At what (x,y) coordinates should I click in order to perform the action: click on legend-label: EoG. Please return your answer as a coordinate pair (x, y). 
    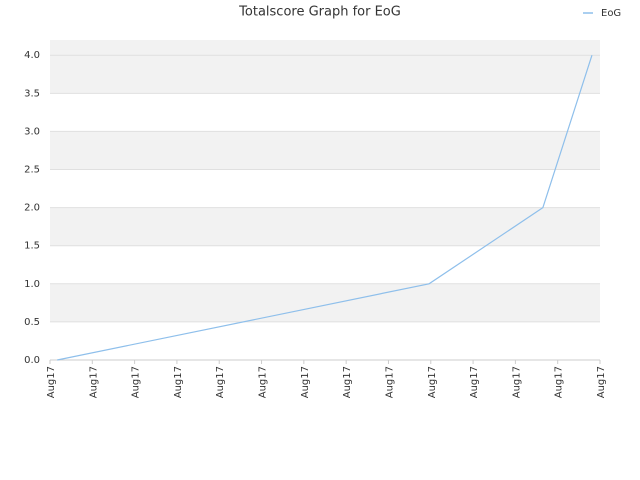
    Looking at the image, I should click on (611, 13).